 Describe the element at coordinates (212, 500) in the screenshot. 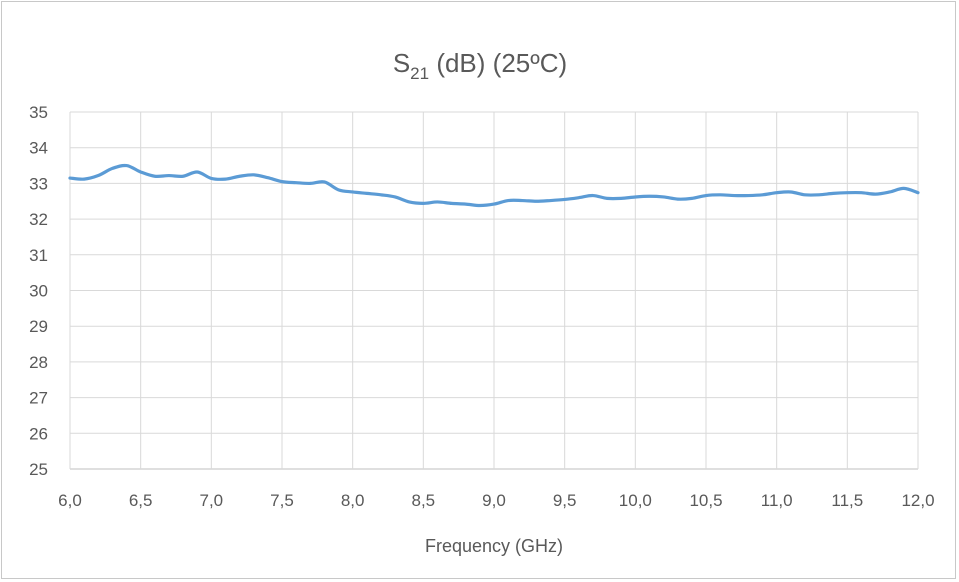

I see `x-tick-label: 7,0` at that location.